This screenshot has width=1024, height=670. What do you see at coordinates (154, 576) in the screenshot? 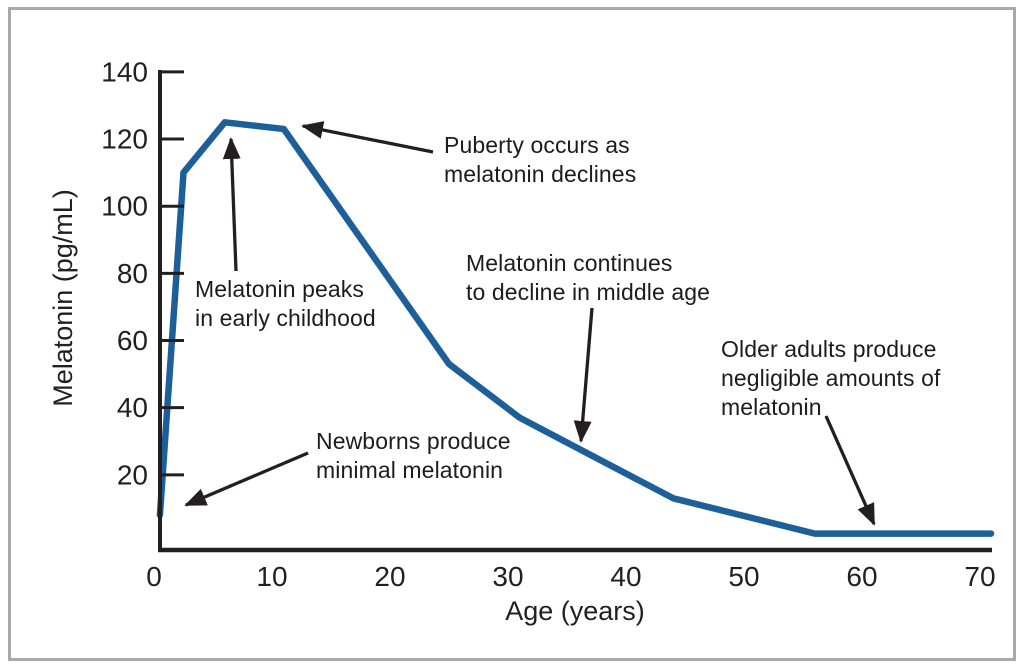
I see `x-tick-label: 0` at bounding box center [154, 576].